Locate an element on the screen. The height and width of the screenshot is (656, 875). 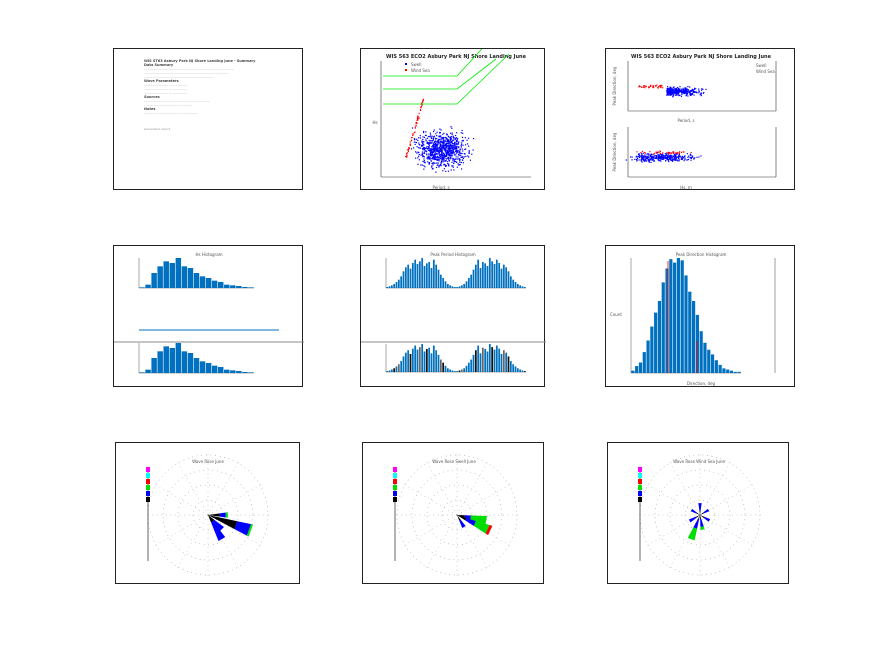
legend-swell: Swell is located at coordinates (416, 64).